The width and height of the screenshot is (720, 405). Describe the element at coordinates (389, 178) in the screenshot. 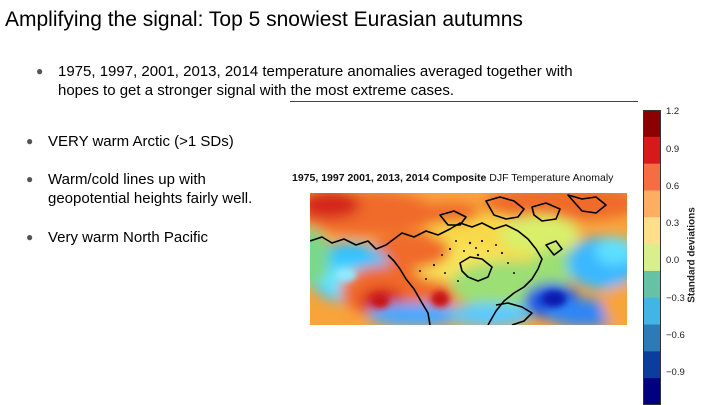

I see `figure-title-bold: 1975, 1997 2001, 2013, 2014 Composite` at that location.